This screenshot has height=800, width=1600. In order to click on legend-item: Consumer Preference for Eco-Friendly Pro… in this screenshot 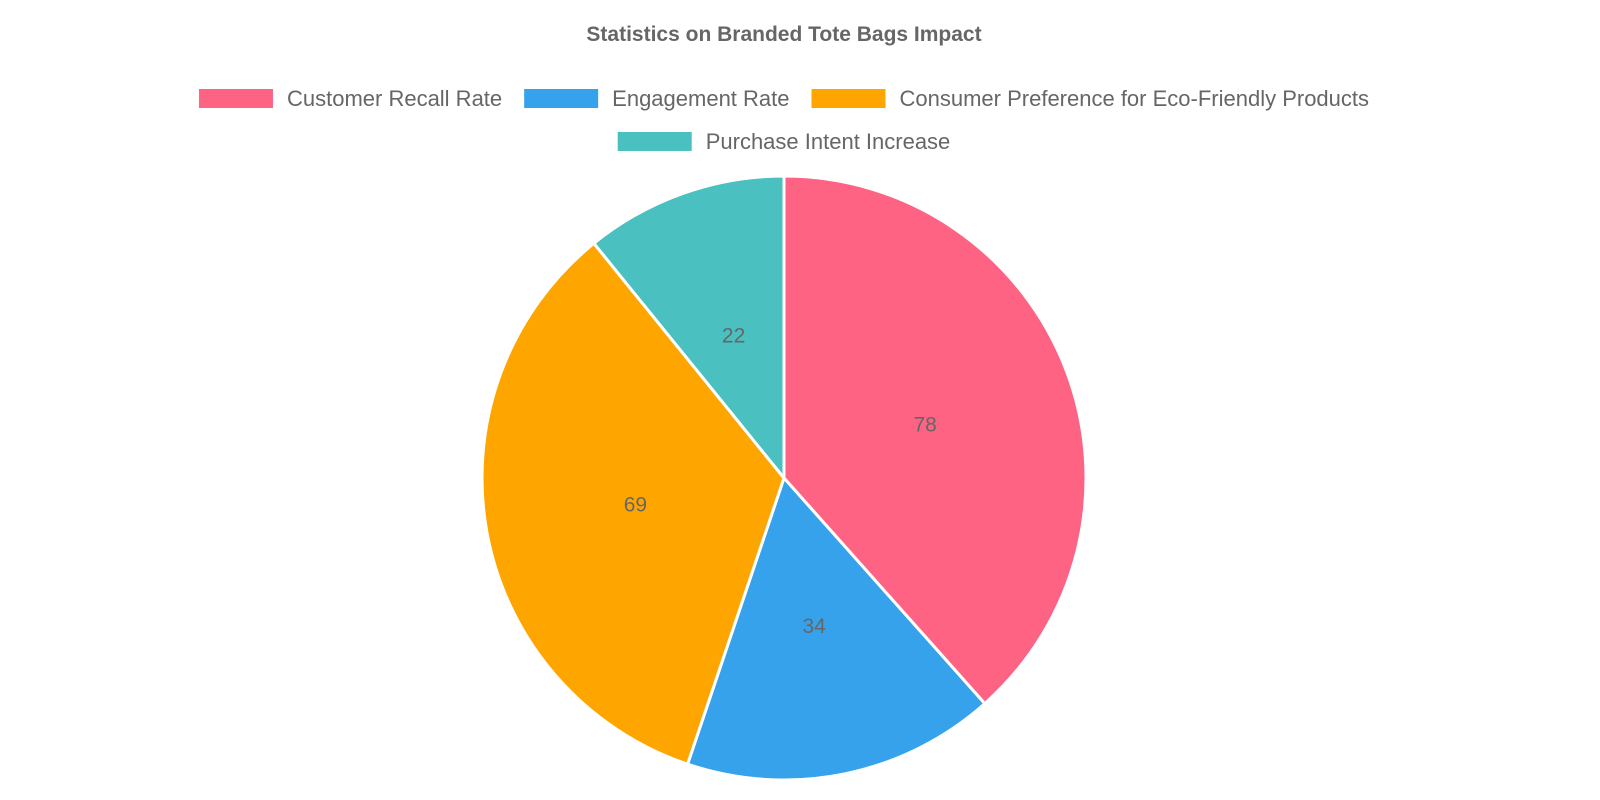, I will do `click(1090, 98)`.